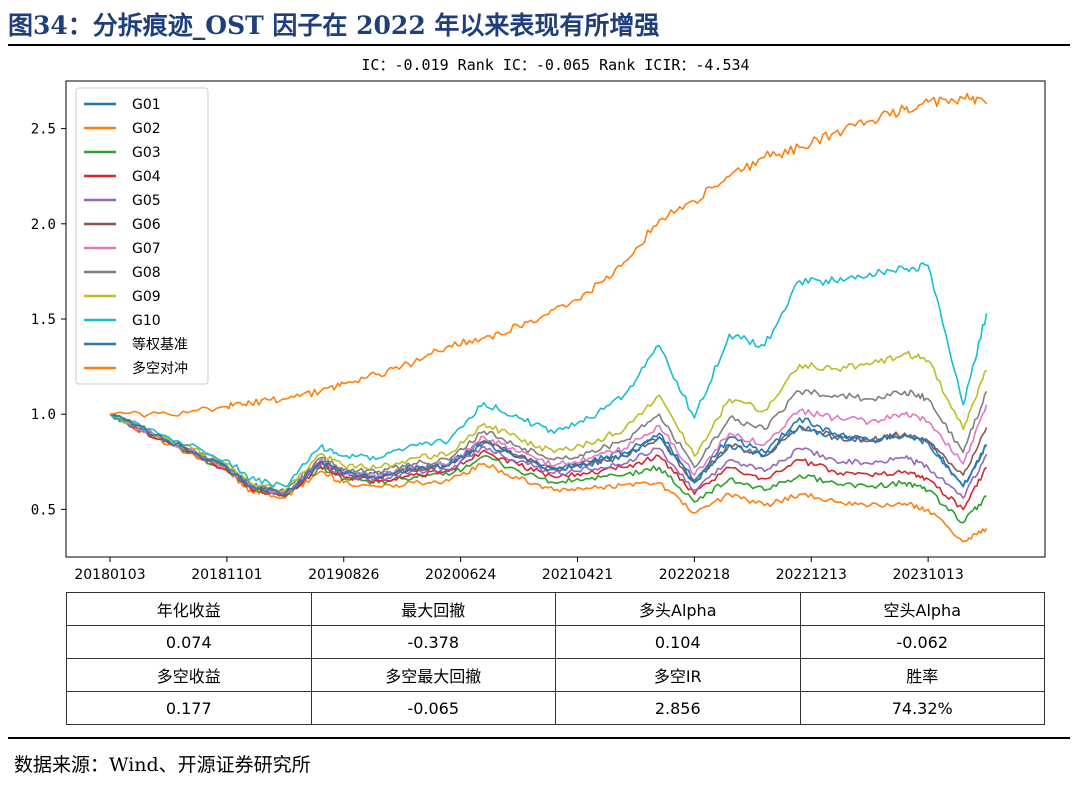 This screenshot has width=1080, height=791. What do you see at coordinates (678, 675) in the screenshot?
I see `table-cell: 多空IR` at bounding box center [678, 675].